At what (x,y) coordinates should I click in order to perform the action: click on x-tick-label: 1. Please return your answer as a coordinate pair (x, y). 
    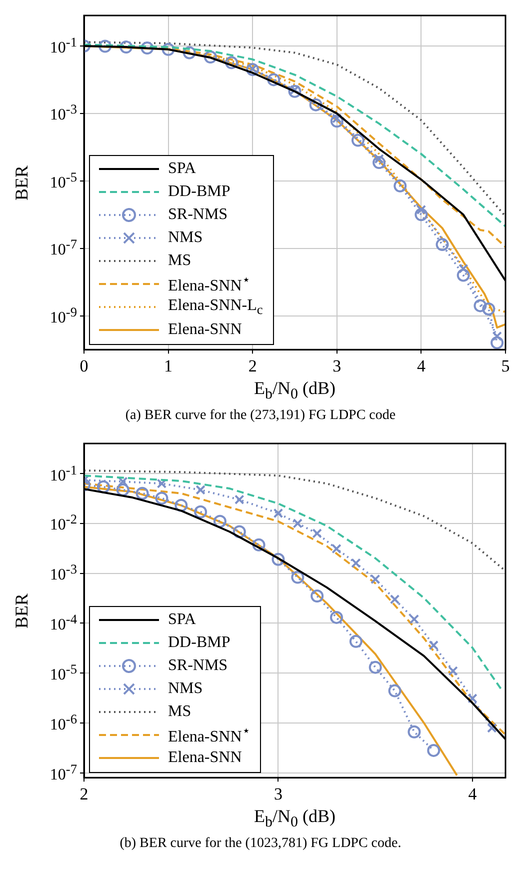
    Looking at the image, I should click on (168, 366).